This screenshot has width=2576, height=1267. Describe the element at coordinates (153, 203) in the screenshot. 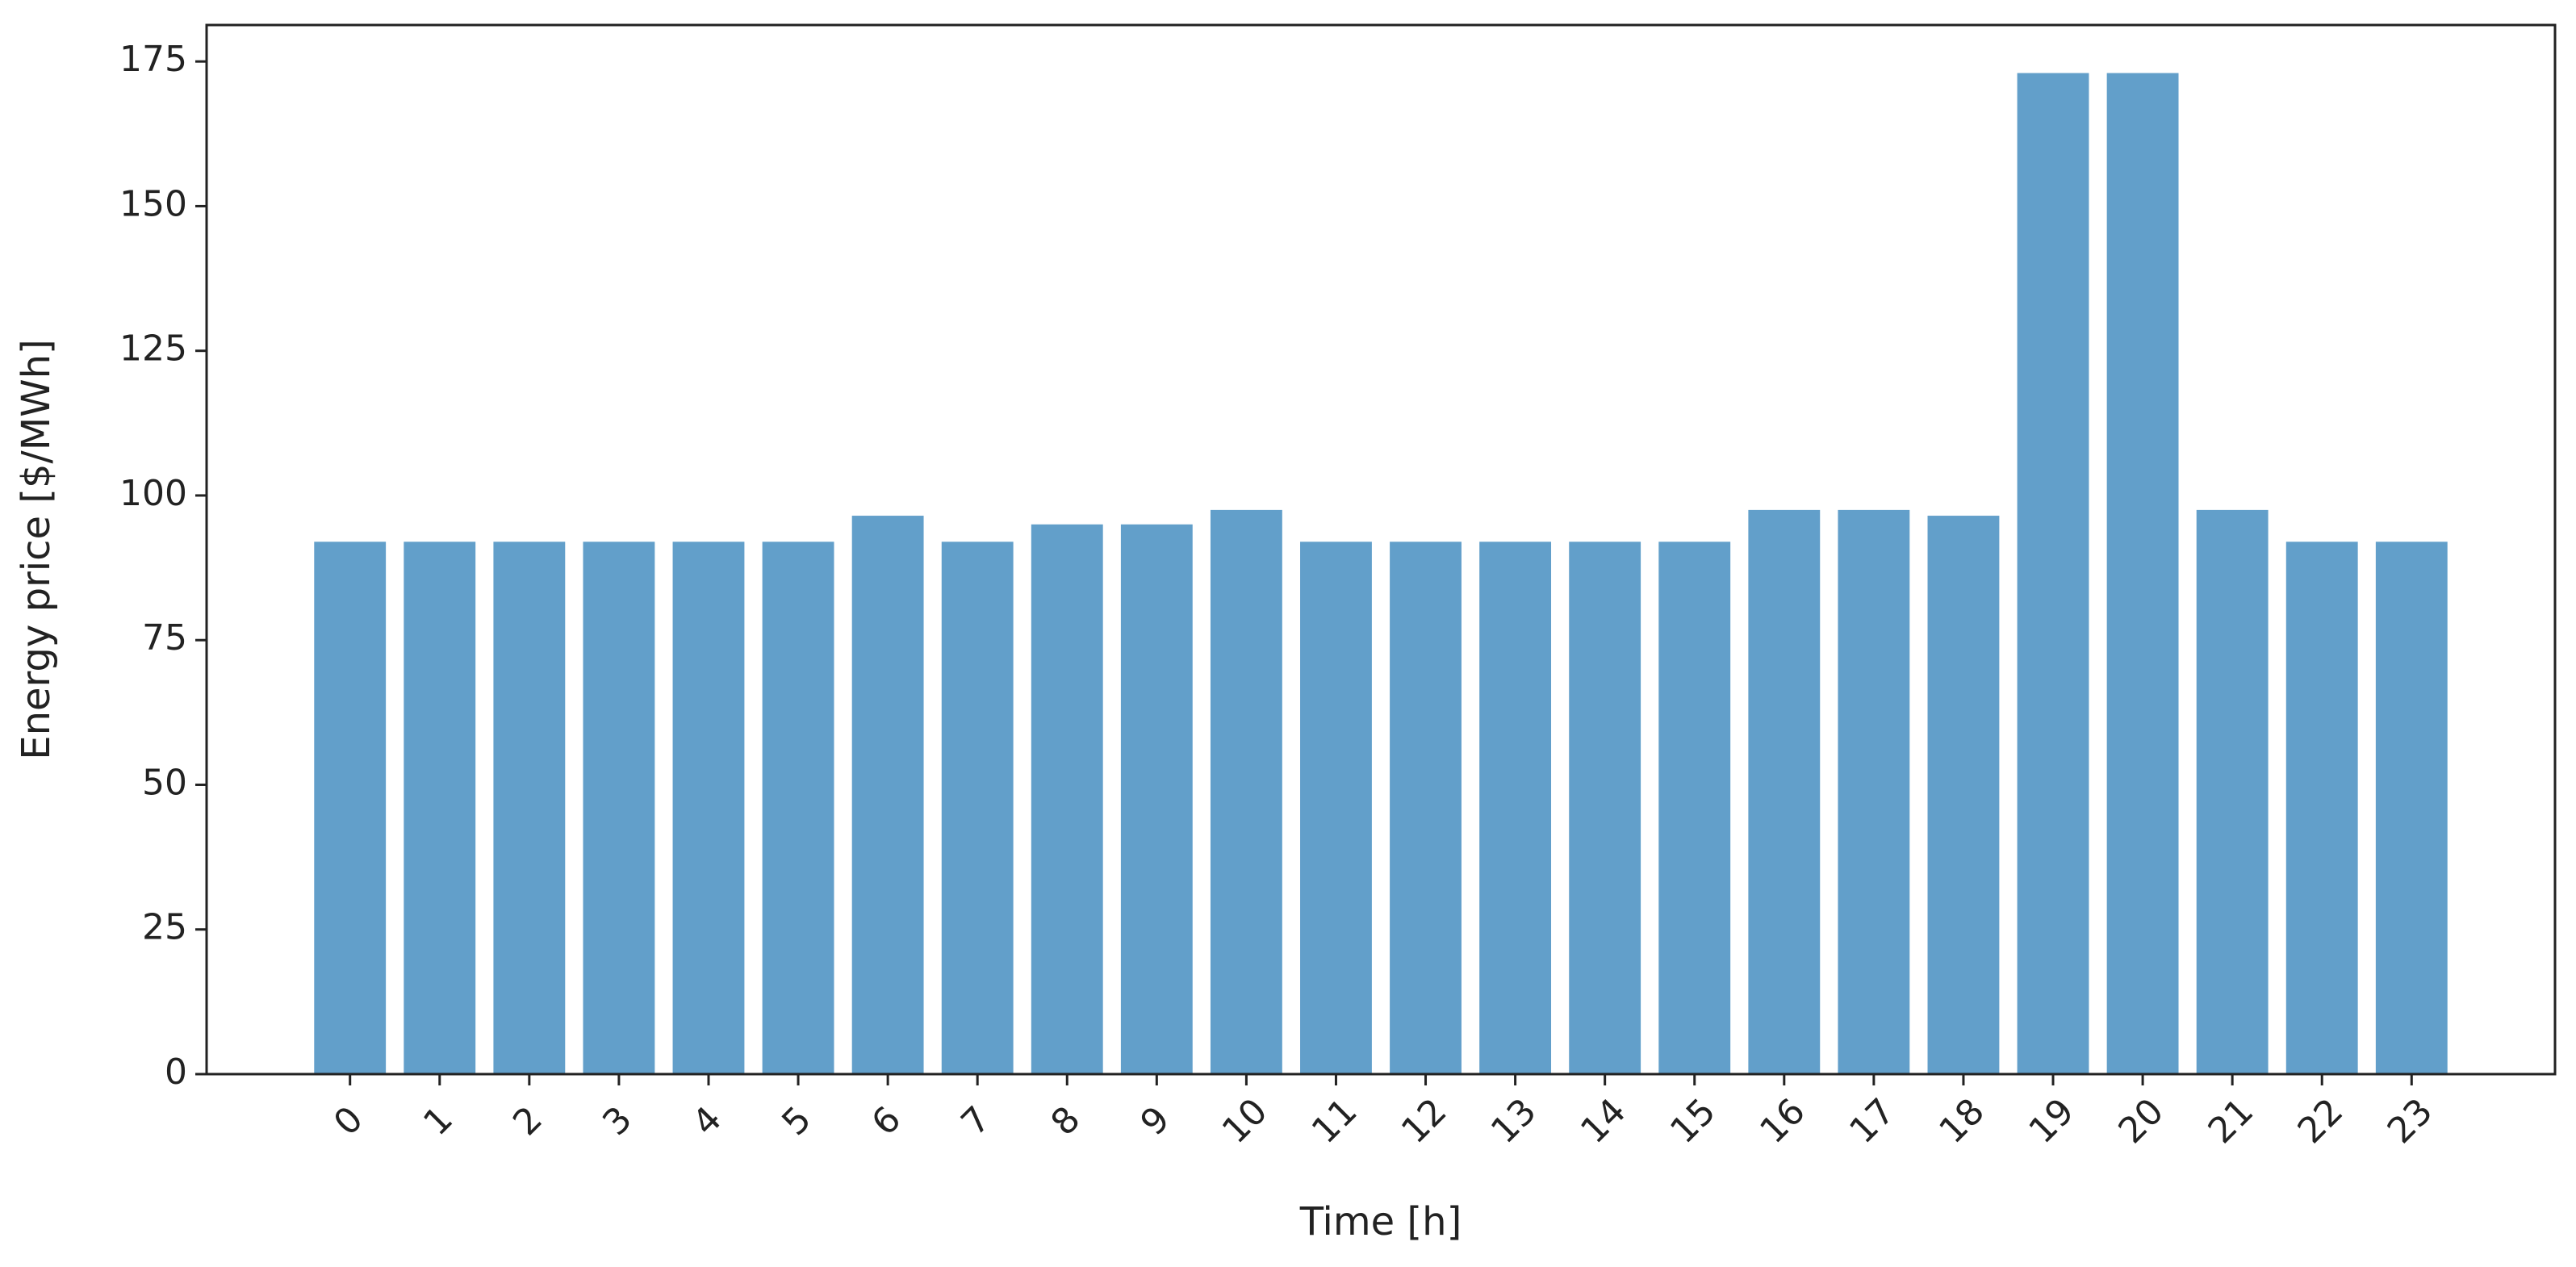

I see `y-tick-label: 150` at that location.